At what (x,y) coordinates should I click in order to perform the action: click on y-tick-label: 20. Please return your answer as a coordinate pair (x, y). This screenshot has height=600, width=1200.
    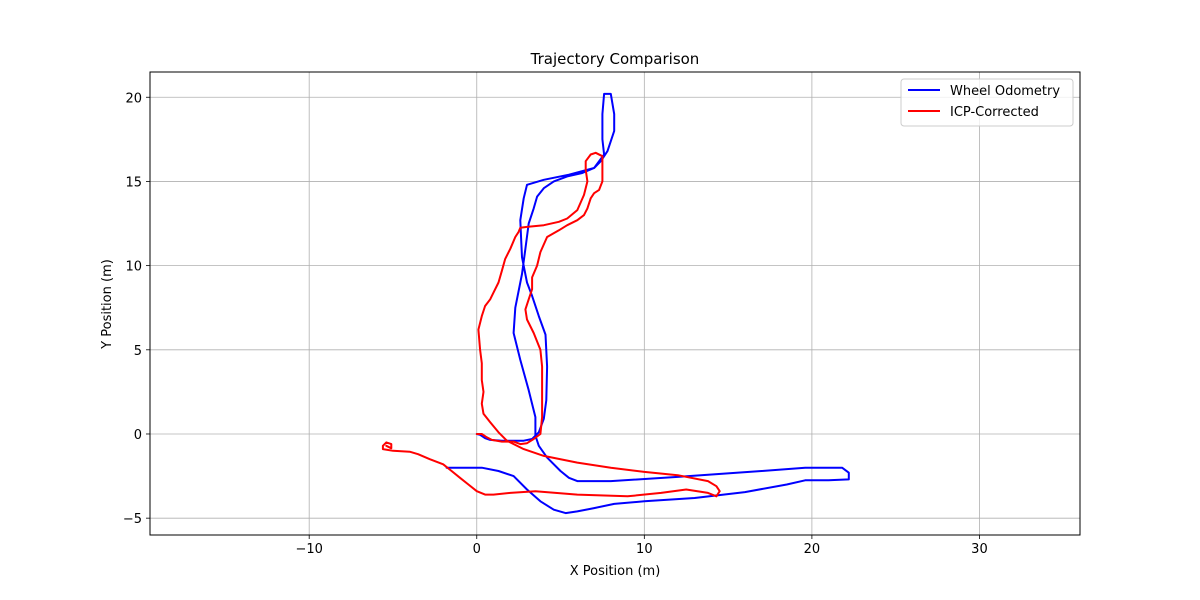
    Looking at the image, I should click on (133, 98).